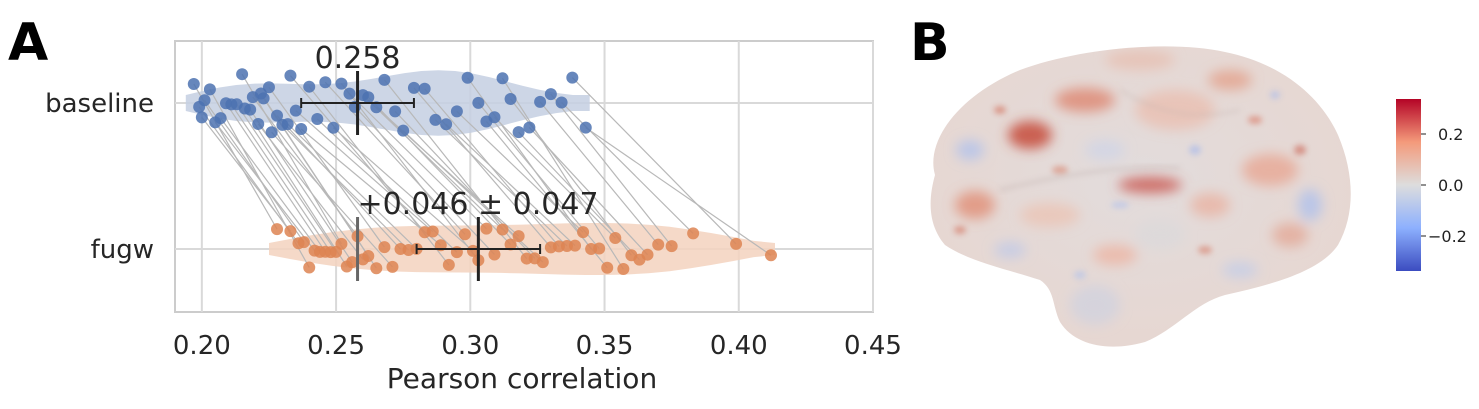  What do you see at coordinates (470, 346) in the screenshot?
I see `x-tick-label: 0.30` at bounding box center [470, 346].